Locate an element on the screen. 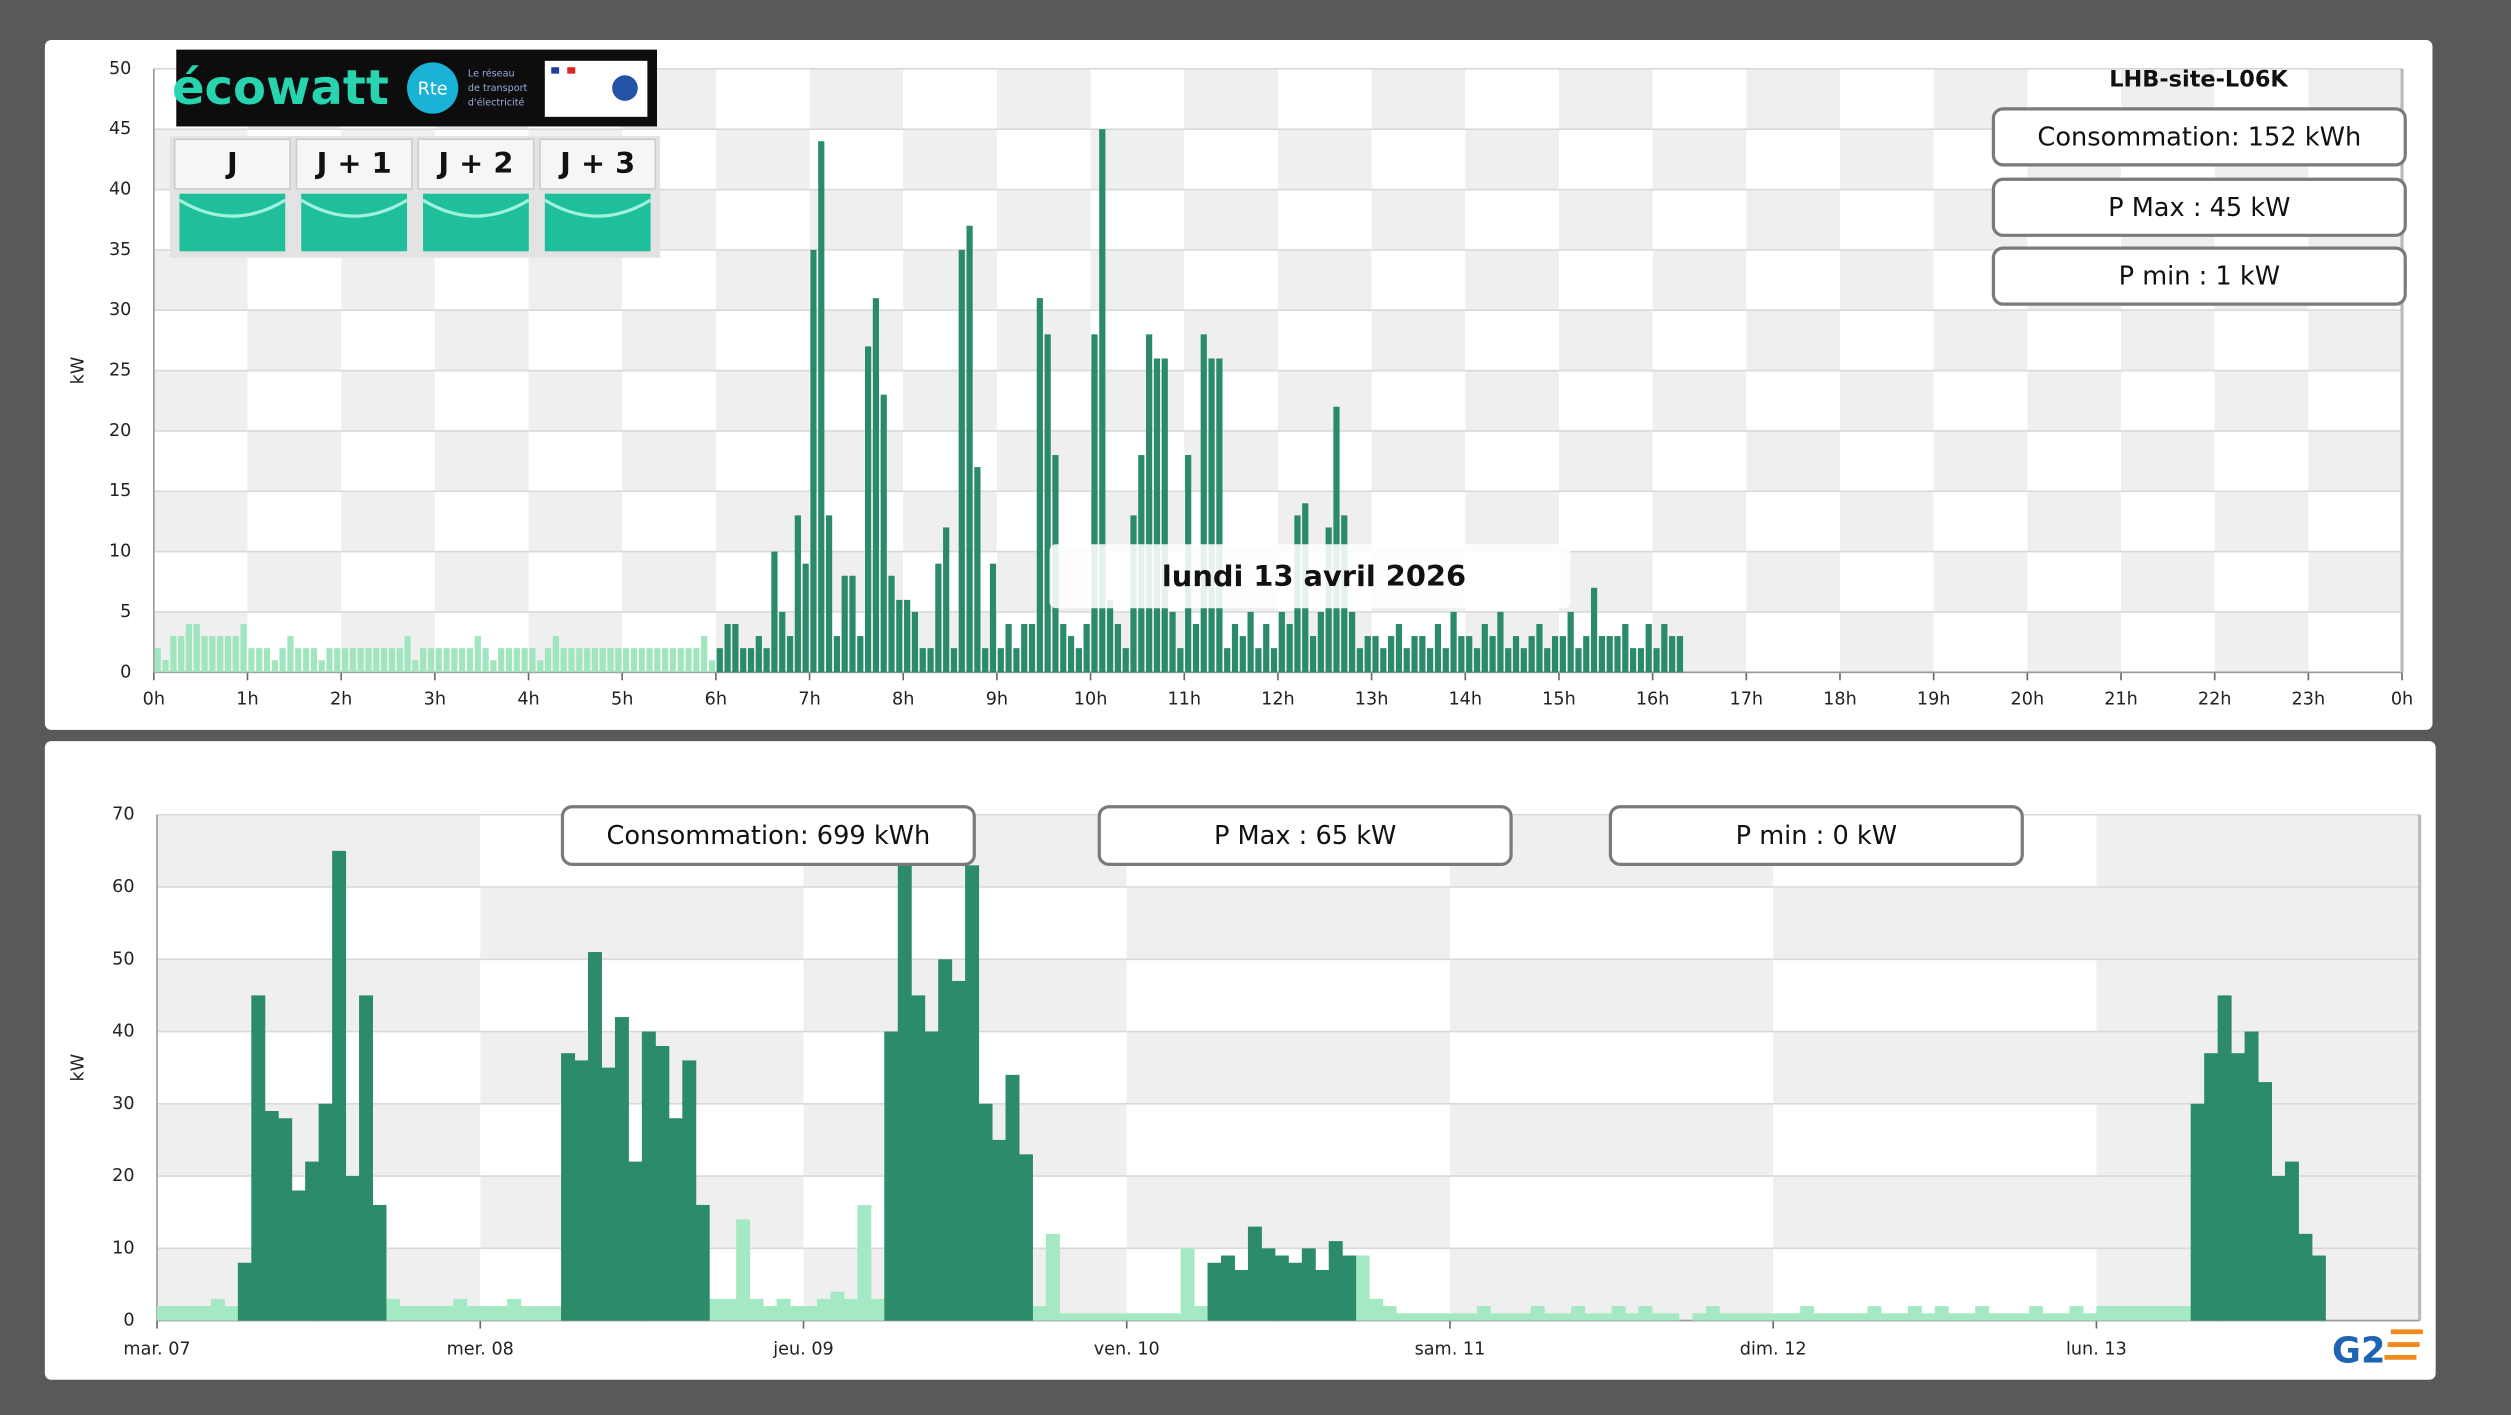 The width and height of the screenshot is (2511, 1415). y-tick-label: 0 is located at coordinates (125, 672).